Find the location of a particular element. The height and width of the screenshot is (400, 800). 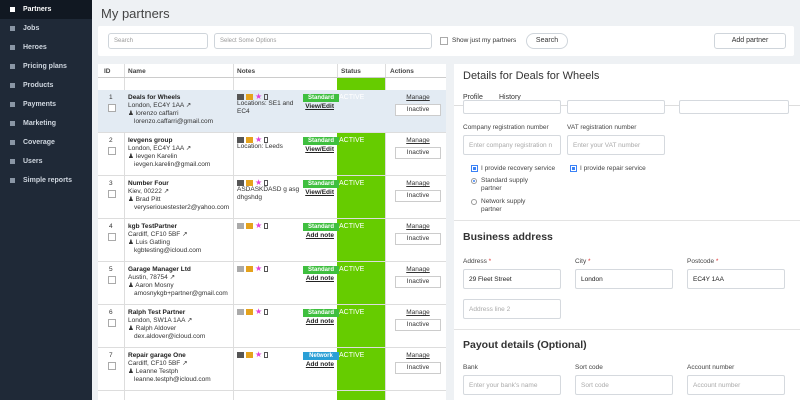

plan-badge: Standard is located at coordinates (321, 270).